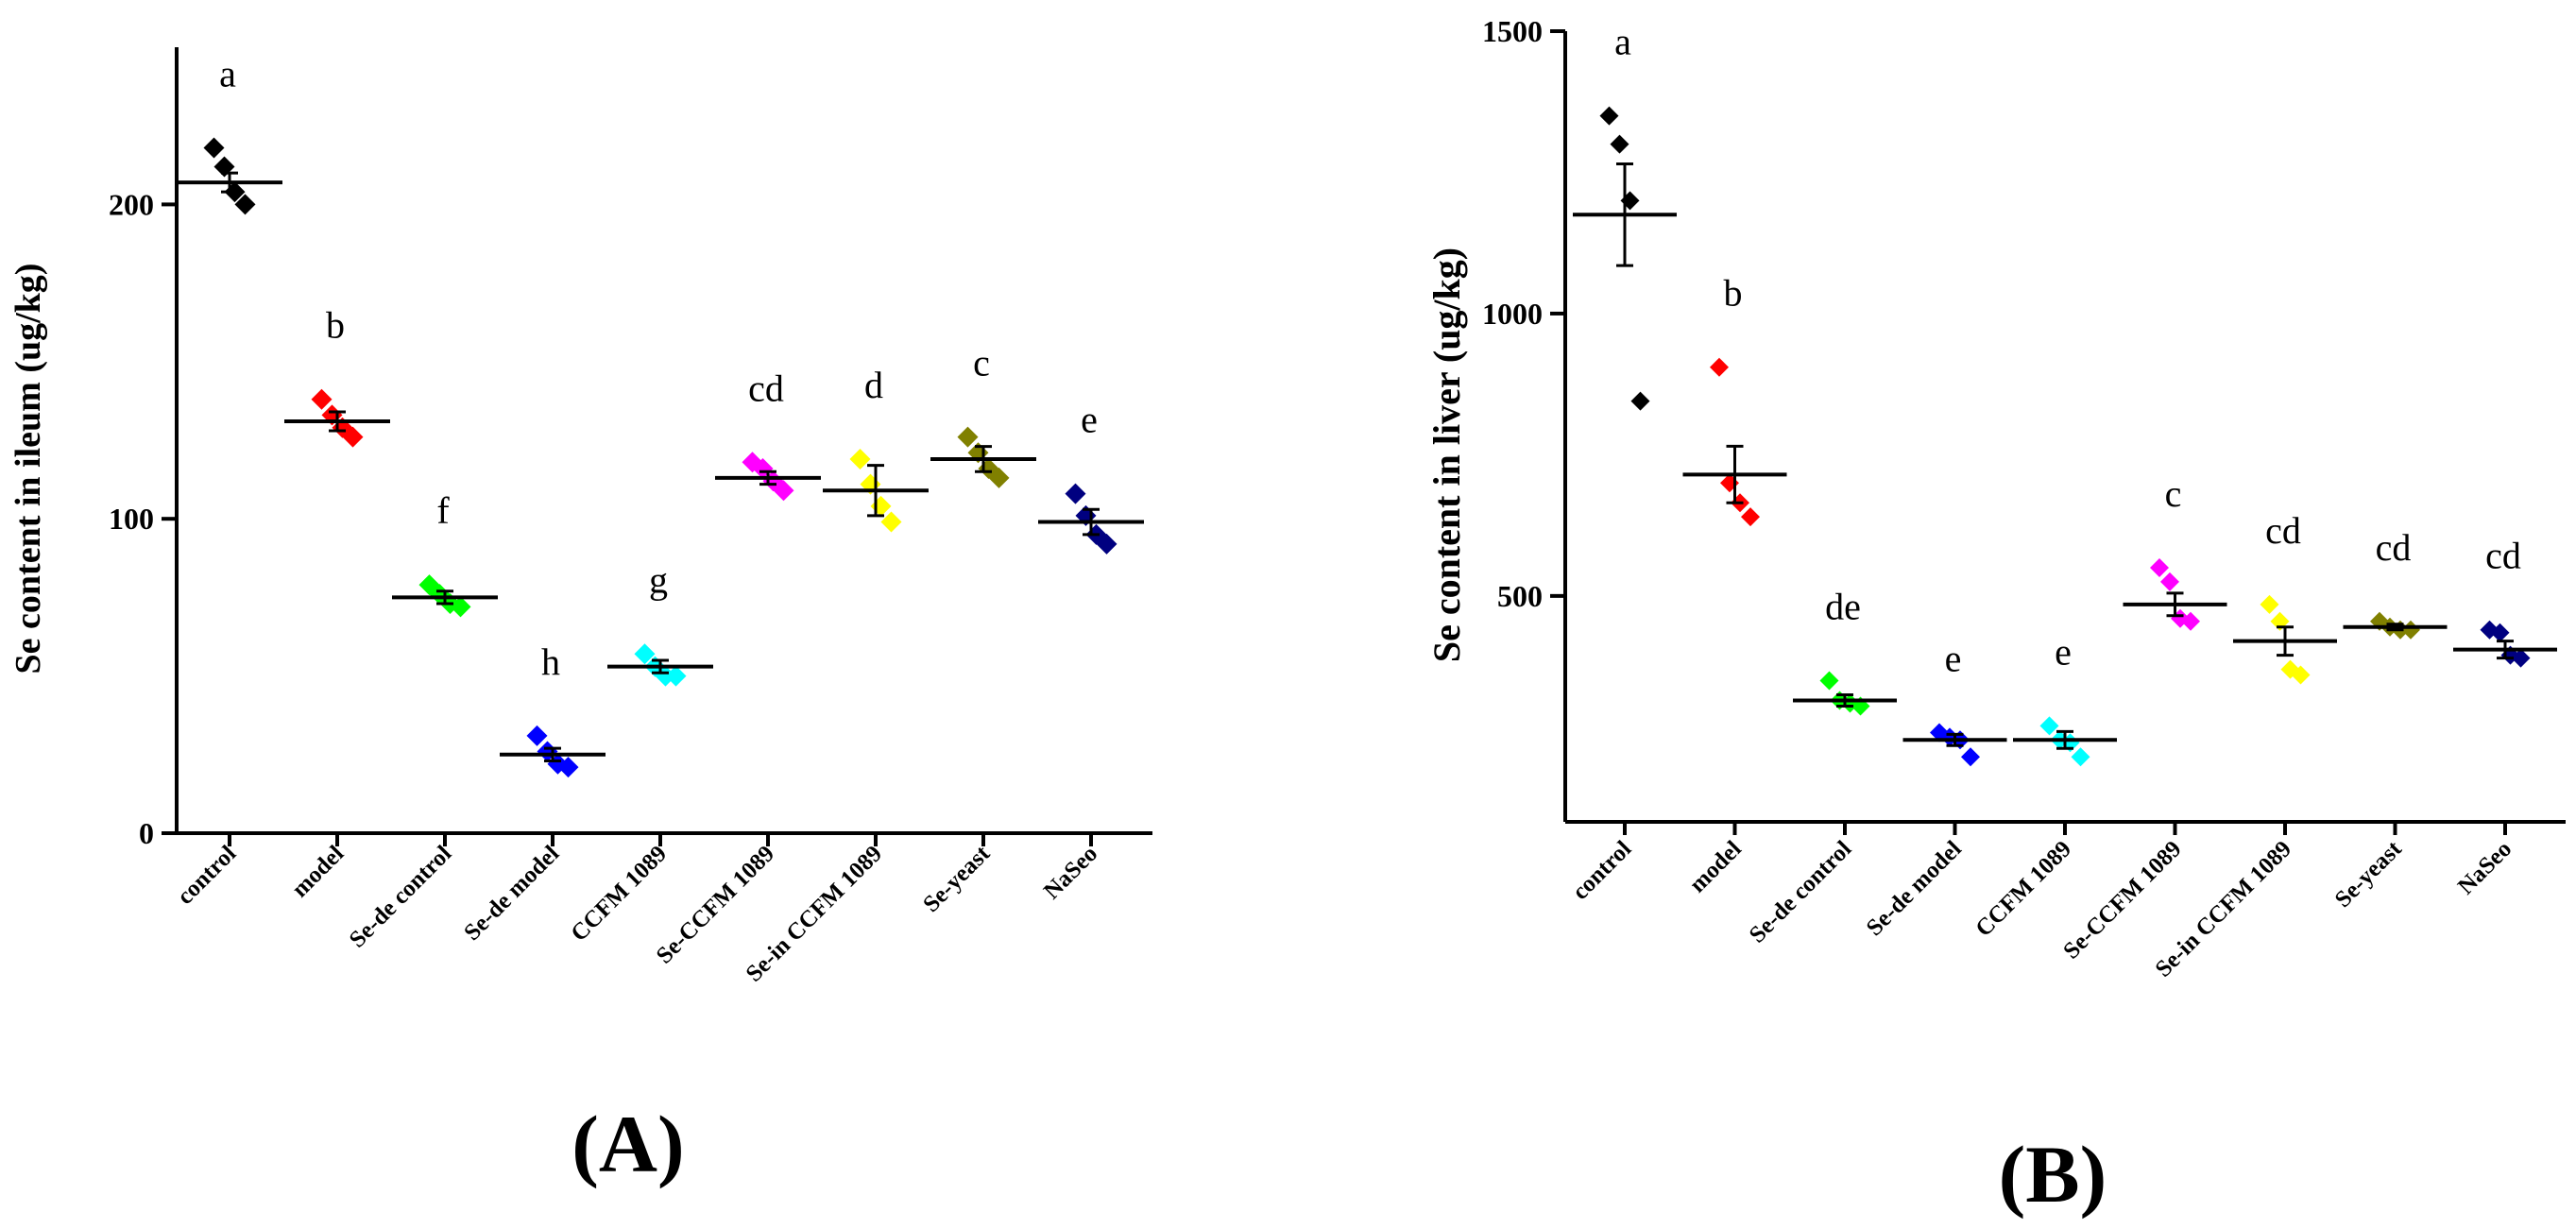 Image resolution: width=2576 pixels, height=1229 pixels. I want to click on panel-label: (B), so click(2053, 1174).